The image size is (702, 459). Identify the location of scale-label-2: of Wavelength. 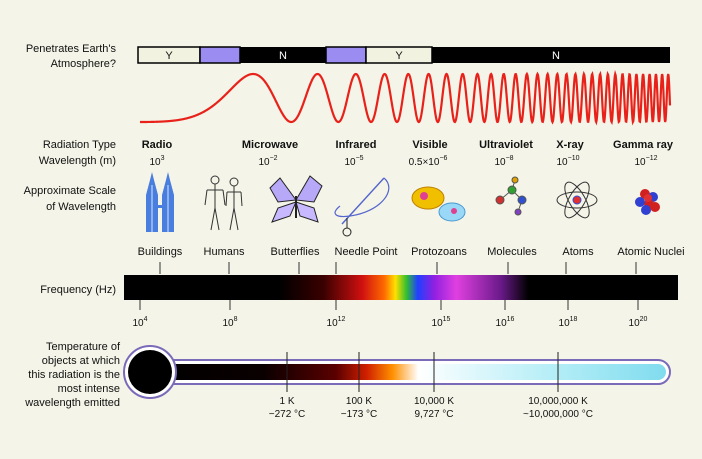
(81, 207).